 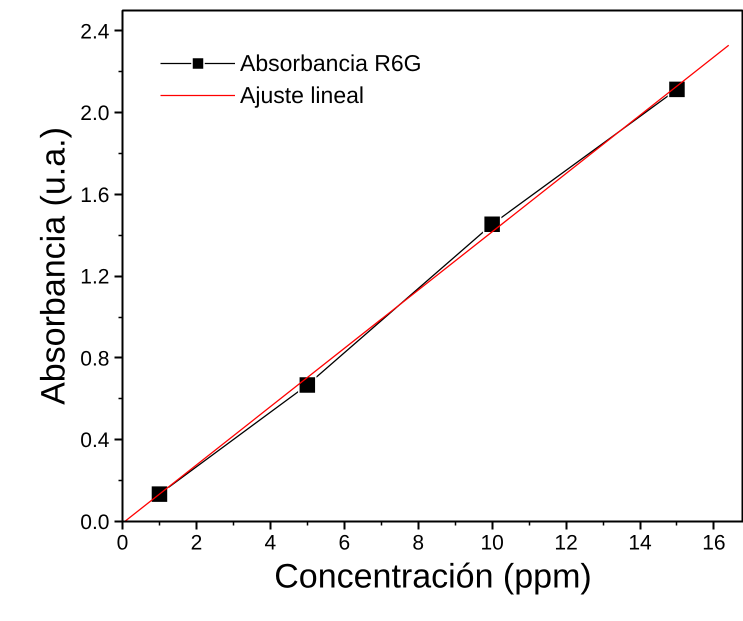 What do you see at coordinates (95, 195) in the screenshot?
I see `y-tick-label: 1.6` at bounding box center [95, 195].